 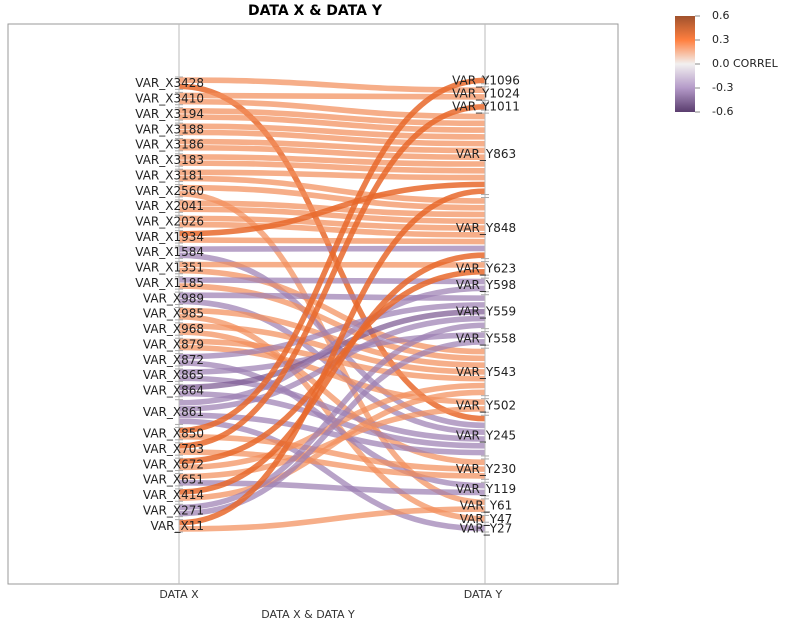 What do you see at coordinates (169, 160) in the screenshot?
I see `left-node-label: VAR_X3183` at bounding box center [169, 160].